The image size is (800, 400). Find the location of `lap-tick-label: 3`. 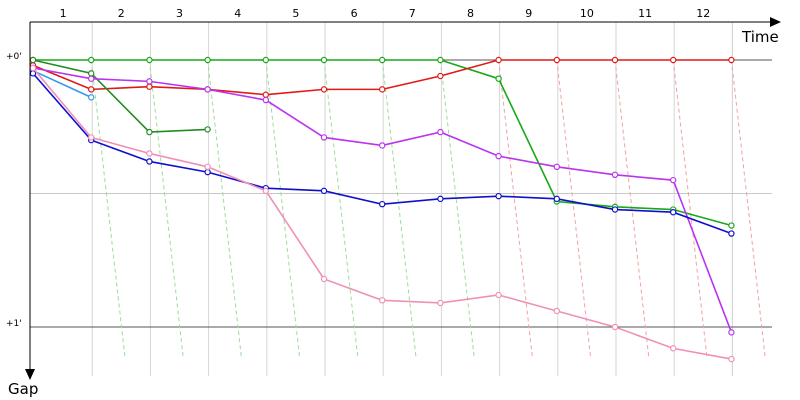

lap-tick-label: 3 is located at coordinates (179, 13).